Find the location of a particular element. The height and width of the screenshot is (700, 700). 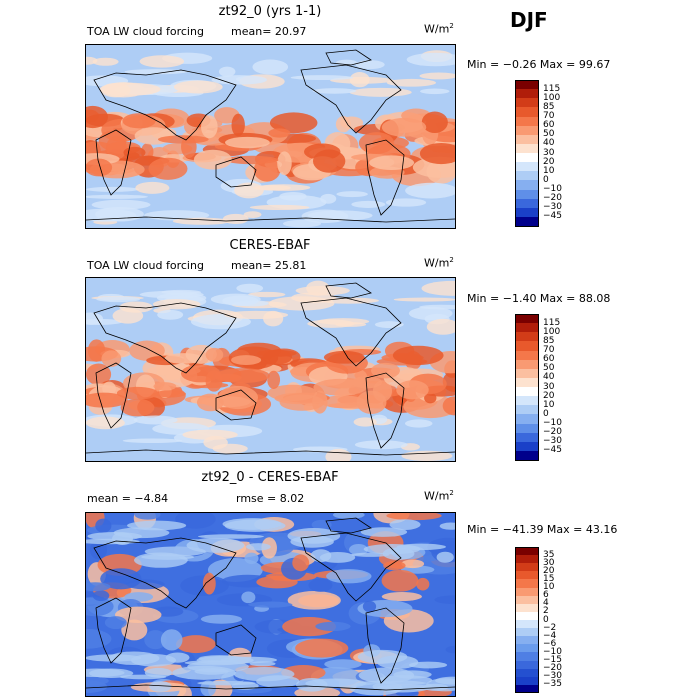

colorbar-tick-label: 0 is located at coordinates (546, 413).